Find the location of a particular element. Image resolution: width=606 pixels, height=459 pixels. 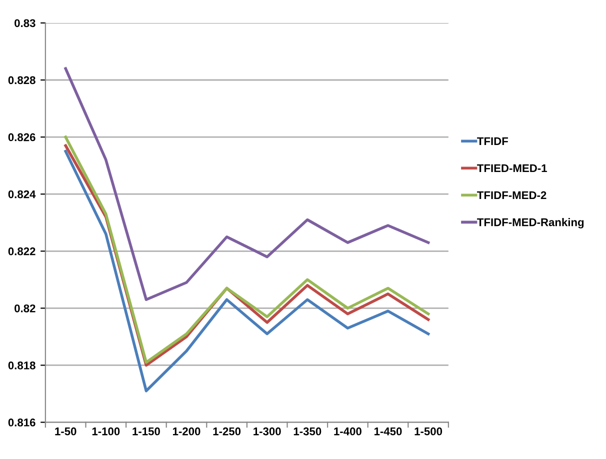

legend-label: TFIDF is located at coordinates (492, 141).